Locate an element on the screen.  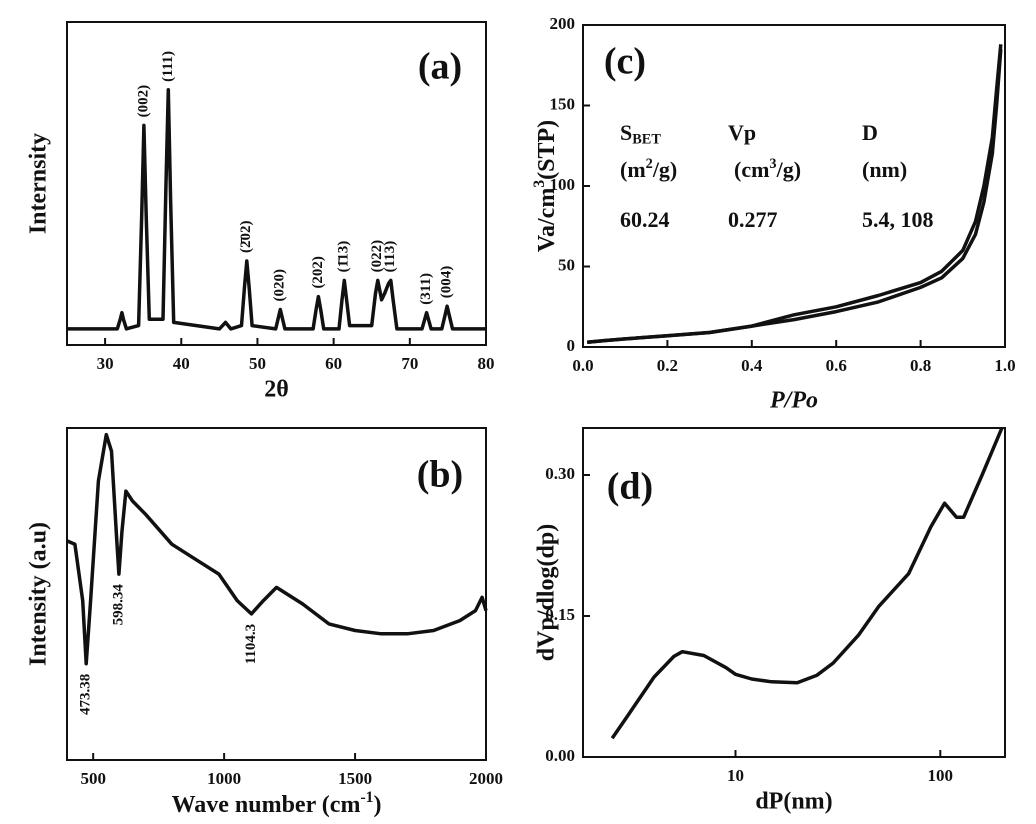
y-tick-label: 150 is located at coordinates (563, 103).